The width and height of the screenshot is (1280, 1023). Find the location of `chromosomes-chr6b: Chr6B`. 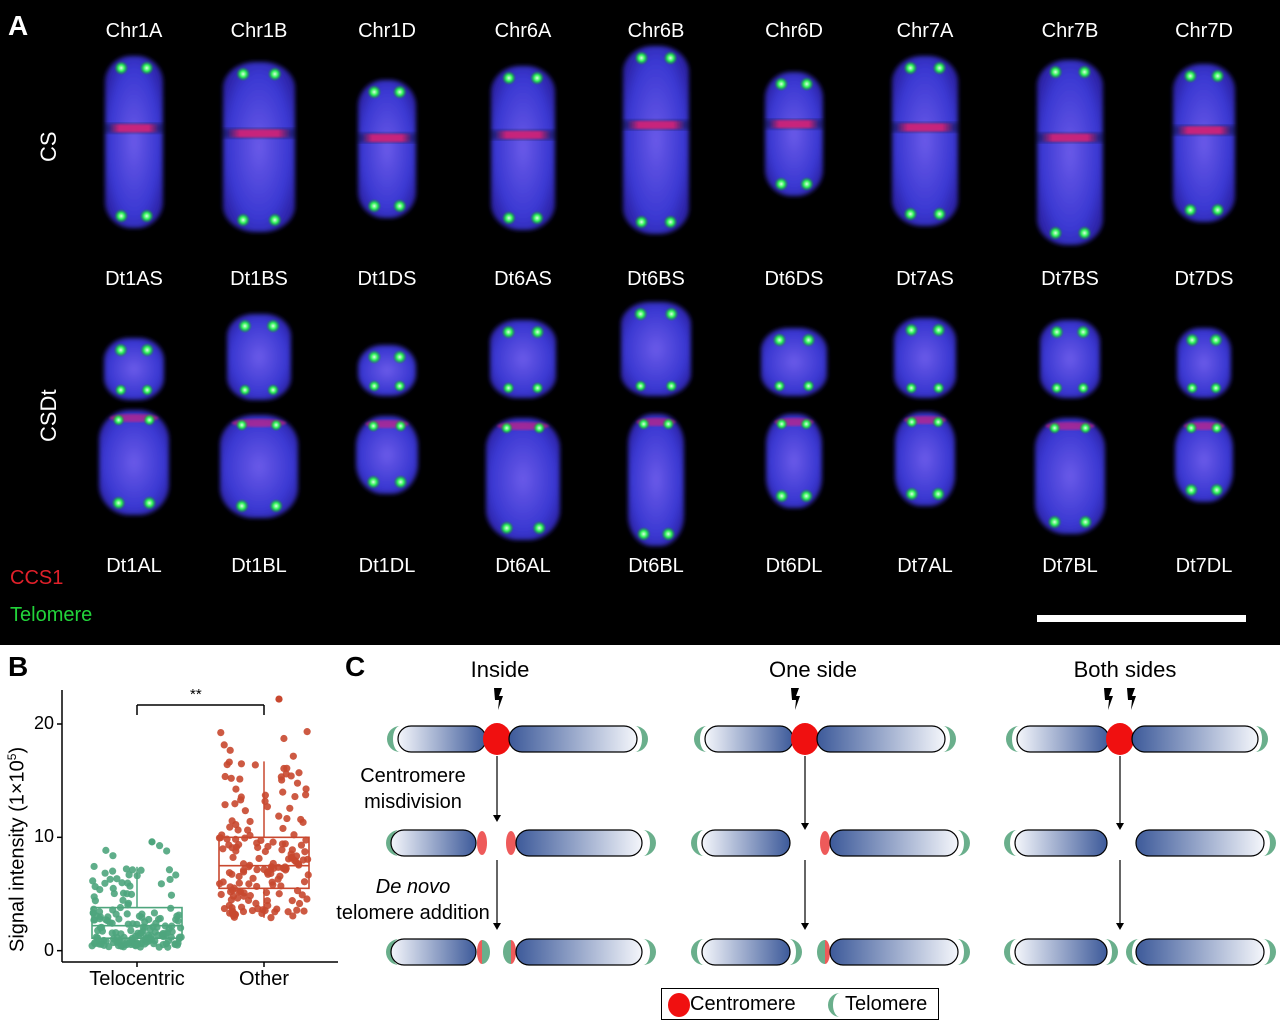

chromosomes-chr6b: Chr6B is located at coordinates (656, 31).